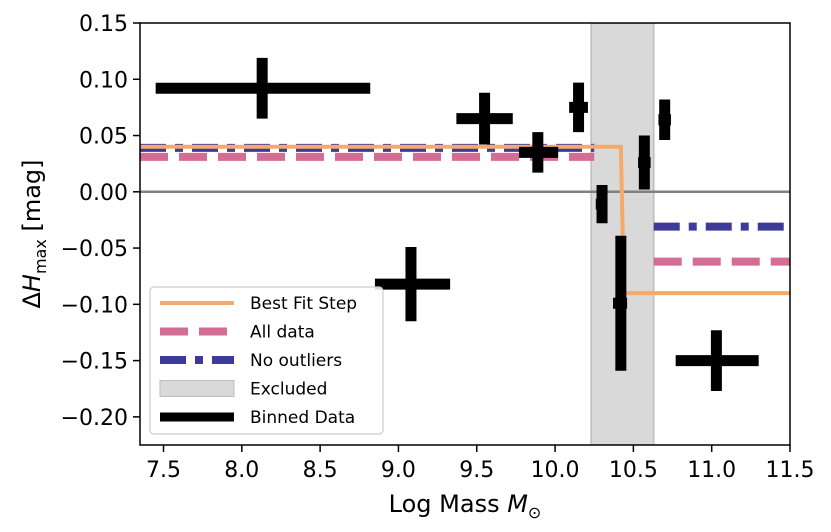 This screenshot has width=831, height=532. What do you see at coordinates (465, 506) in the screenshot?
I see `x-axis-title: Log Mass M⊙` at bounding box center [465, 506].